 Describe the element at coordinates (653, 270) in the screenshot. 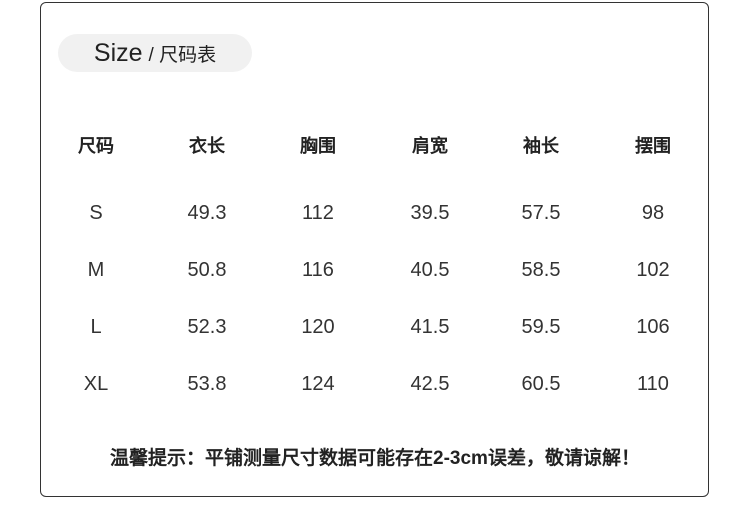

I see `table-cell: 102` at that location.